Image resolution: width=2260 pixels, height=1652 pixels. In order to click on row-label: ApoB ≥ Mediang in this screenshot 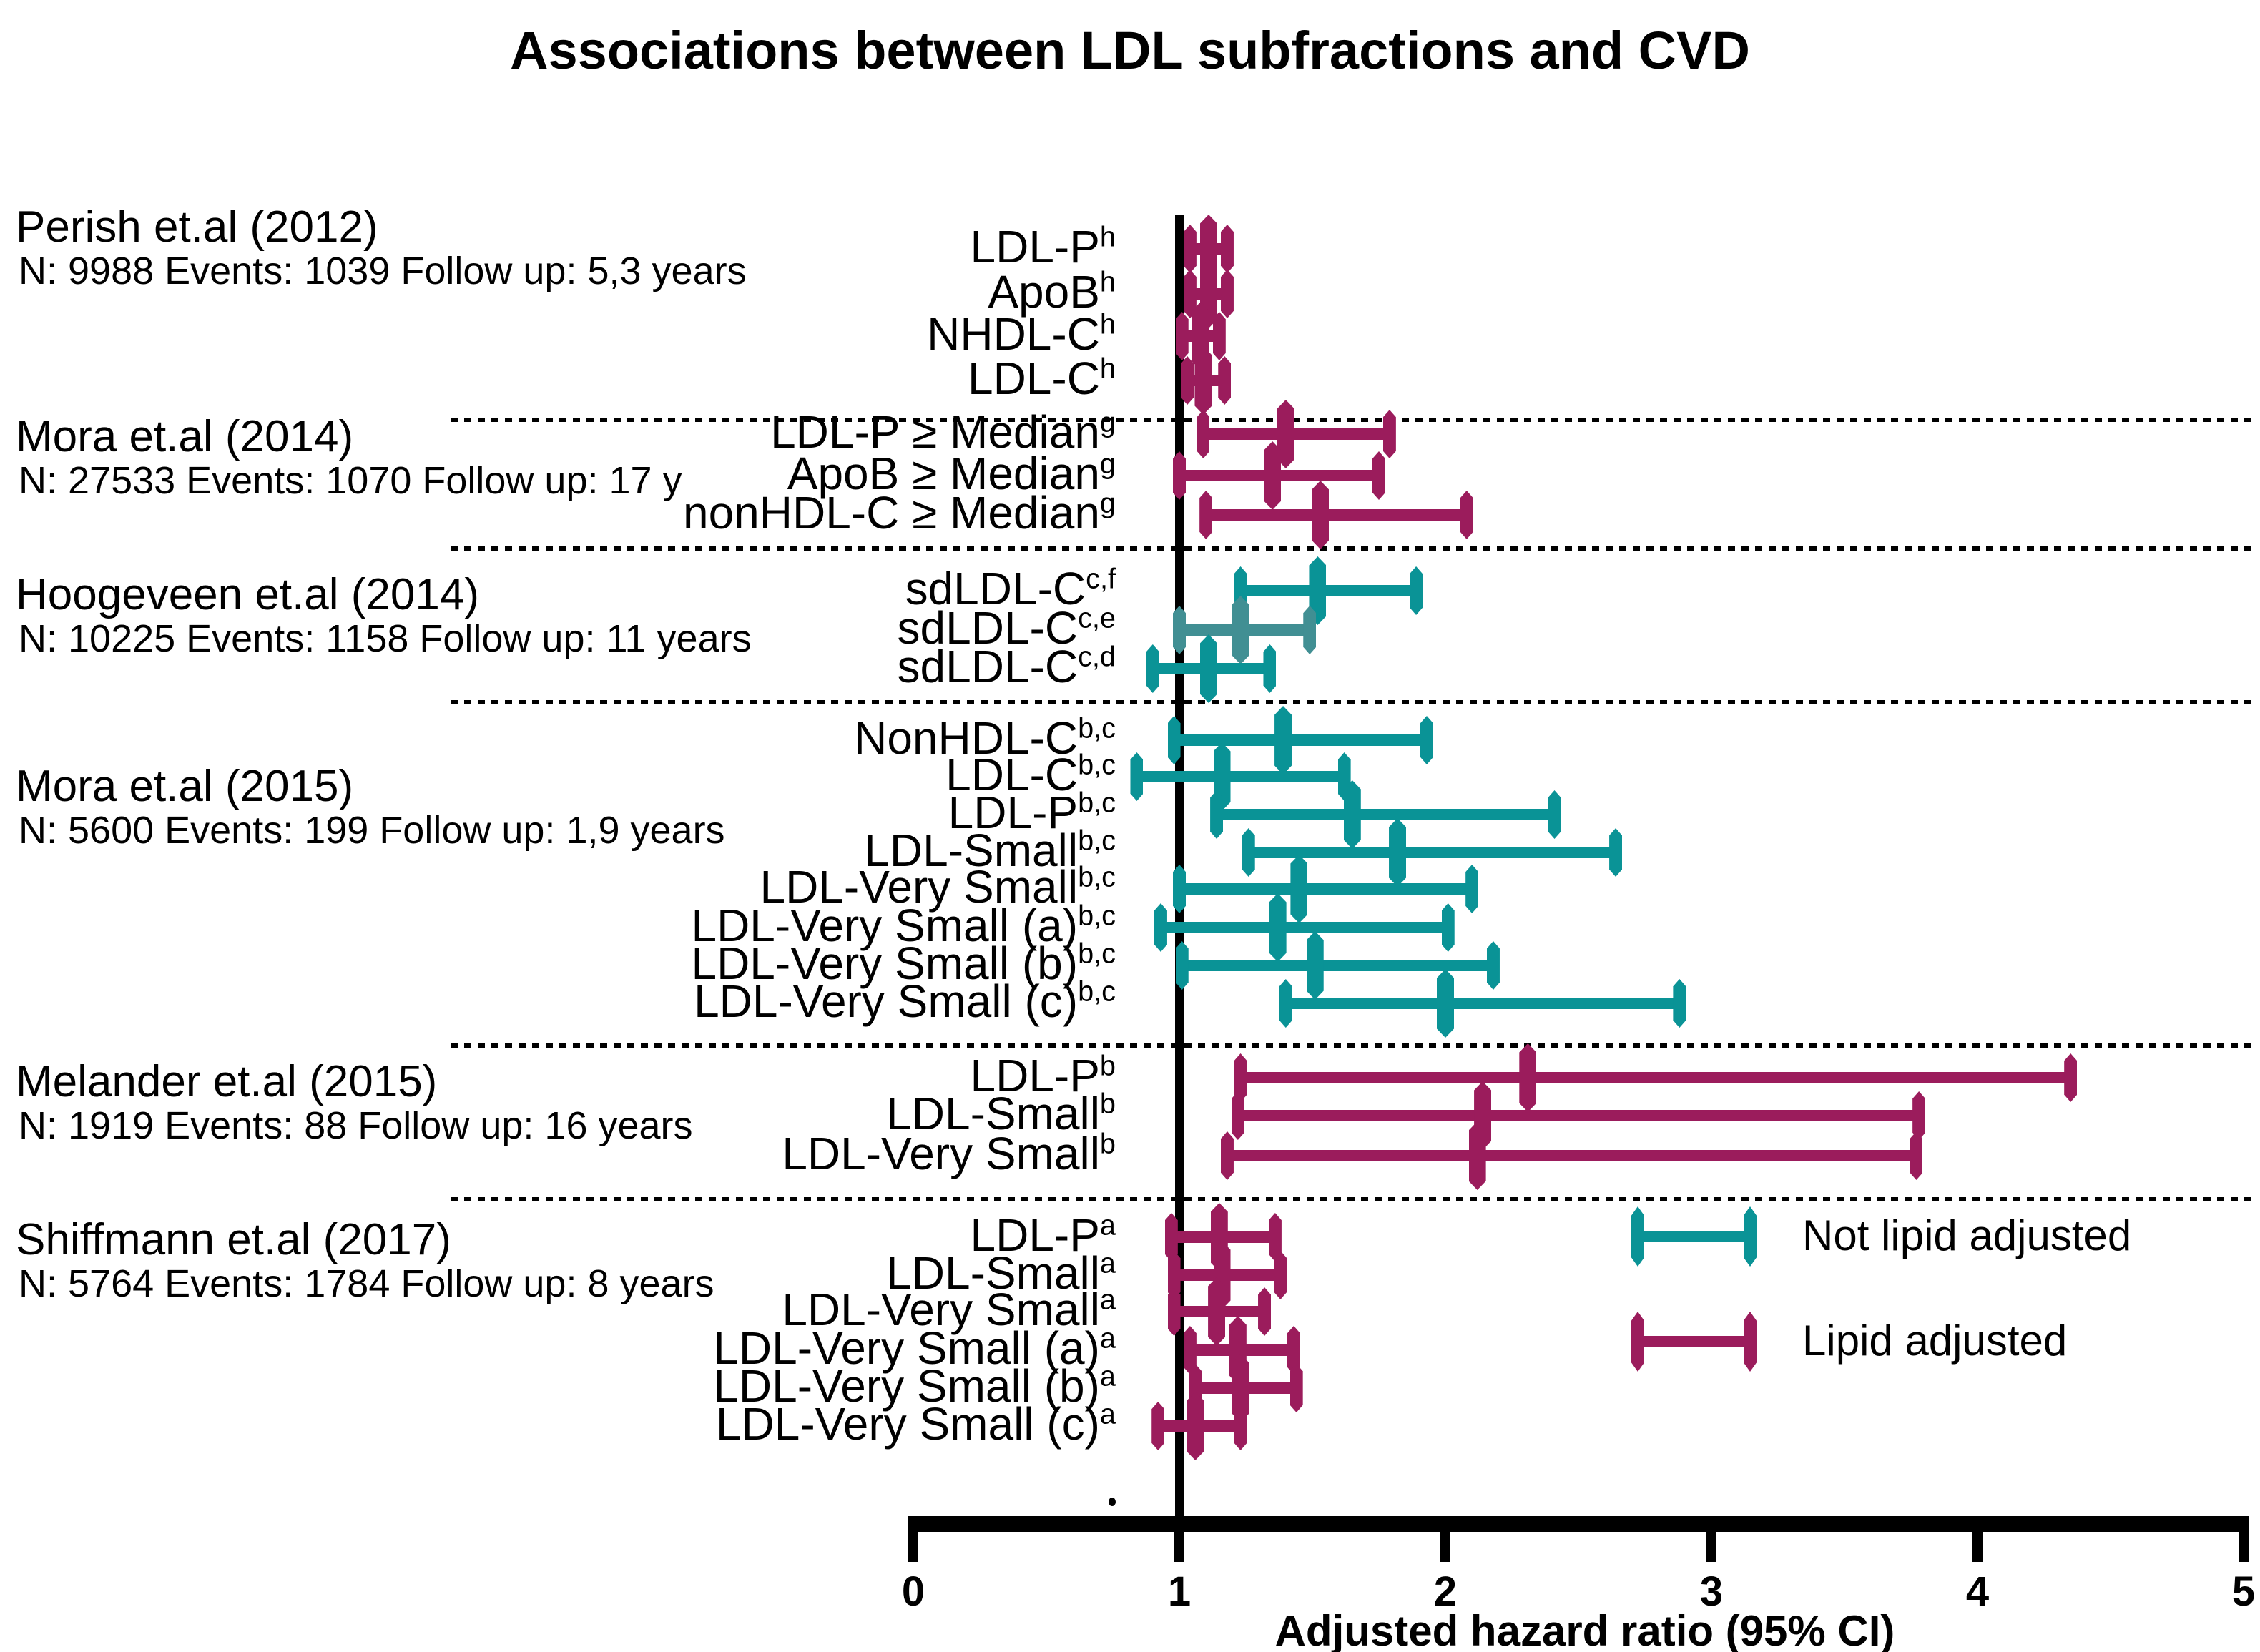, I will do `click(951, 473)`.